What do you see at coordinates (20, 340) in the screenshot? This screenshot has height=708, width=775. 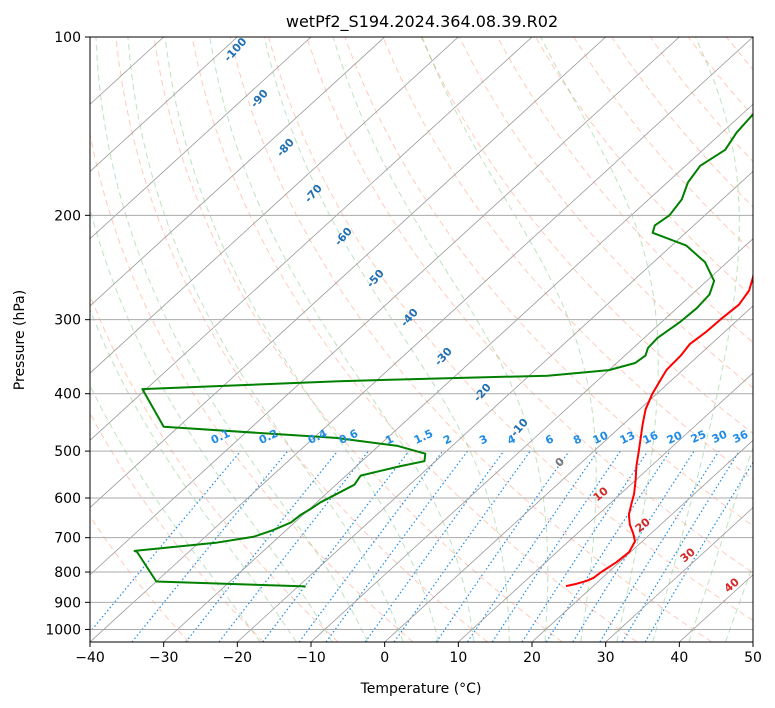 I see `y-axis-label: Pressure (hPa)` at bounding box center [20, 340].